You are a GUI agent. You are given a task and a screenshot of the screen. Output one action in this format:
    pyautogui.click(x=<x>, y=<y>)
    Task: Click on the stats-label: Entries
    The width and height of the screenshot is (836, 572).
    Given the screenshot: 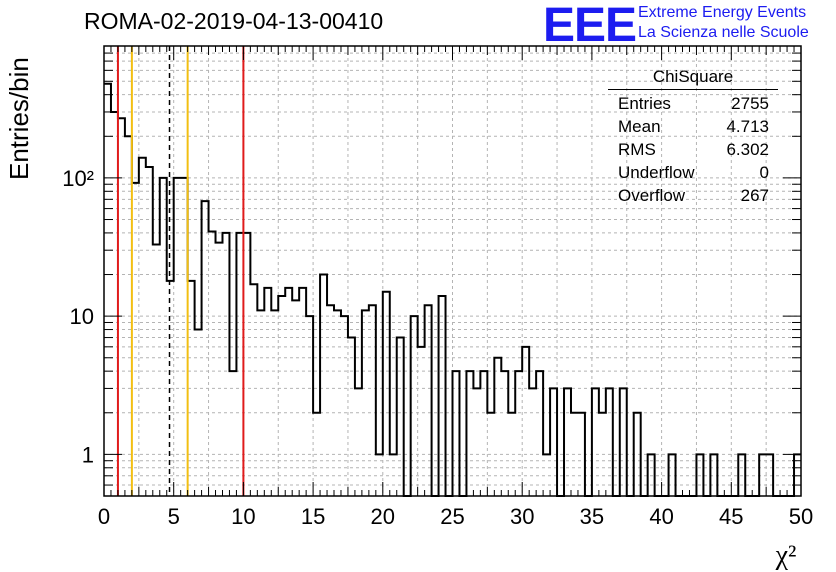 What is the action you would take?
    pyautogui.click(x=644, y=103)
    